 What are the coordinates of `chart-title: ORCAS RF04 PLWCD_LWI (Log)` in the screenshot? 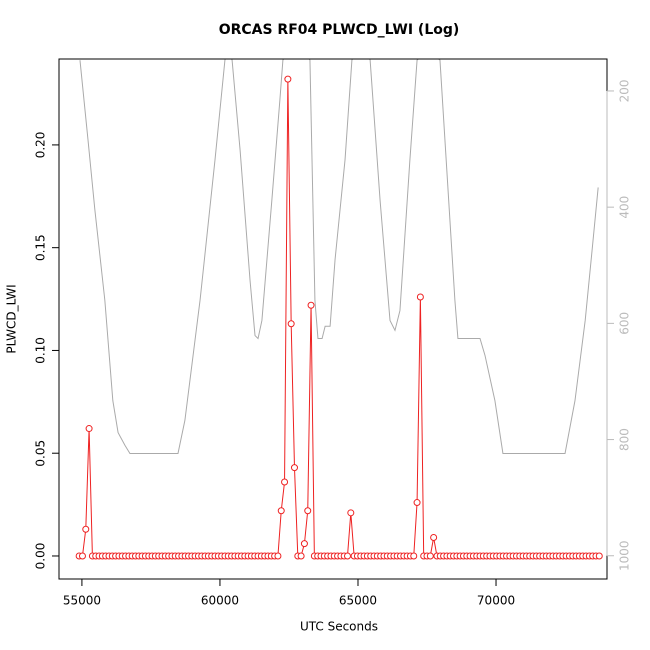 It's located at (339, 30).